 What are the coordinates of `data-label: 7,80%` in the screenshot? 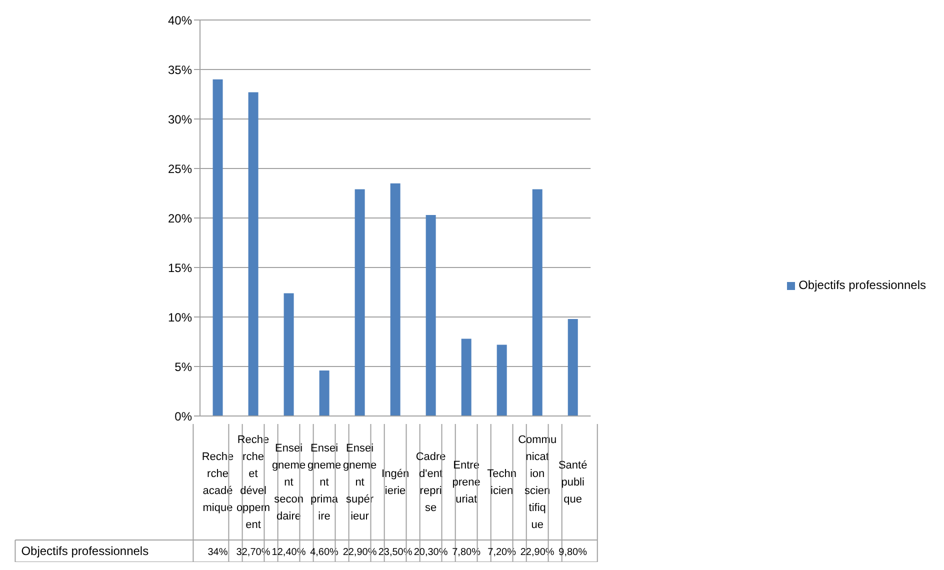 It's located at (466, 552).